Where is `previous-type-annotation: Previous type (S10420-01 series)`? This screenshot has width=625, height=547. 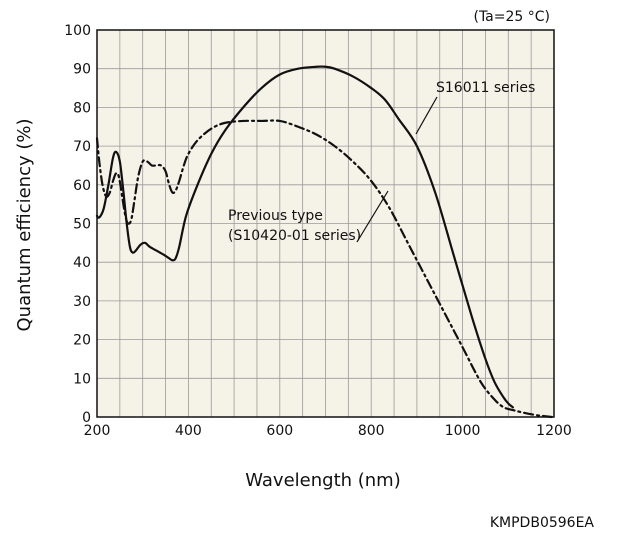
previous-type-annotation: Previous type (S10420-01 series) is located at coordinates (308, 217).